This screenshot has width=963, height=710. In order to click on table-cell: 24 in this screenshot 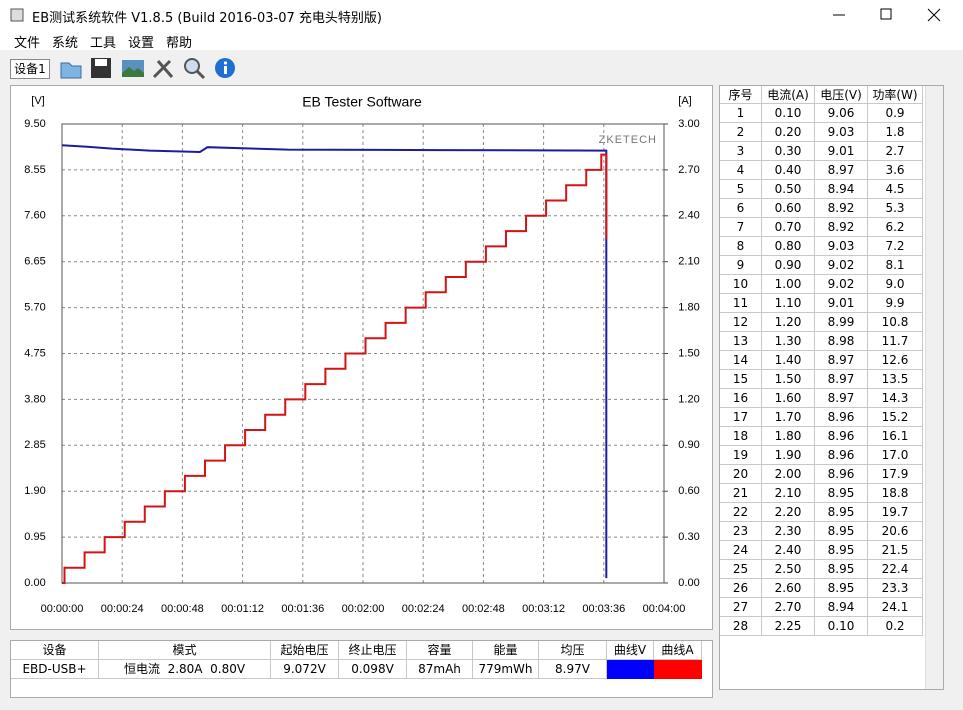, I will do `click(741, 550)`.